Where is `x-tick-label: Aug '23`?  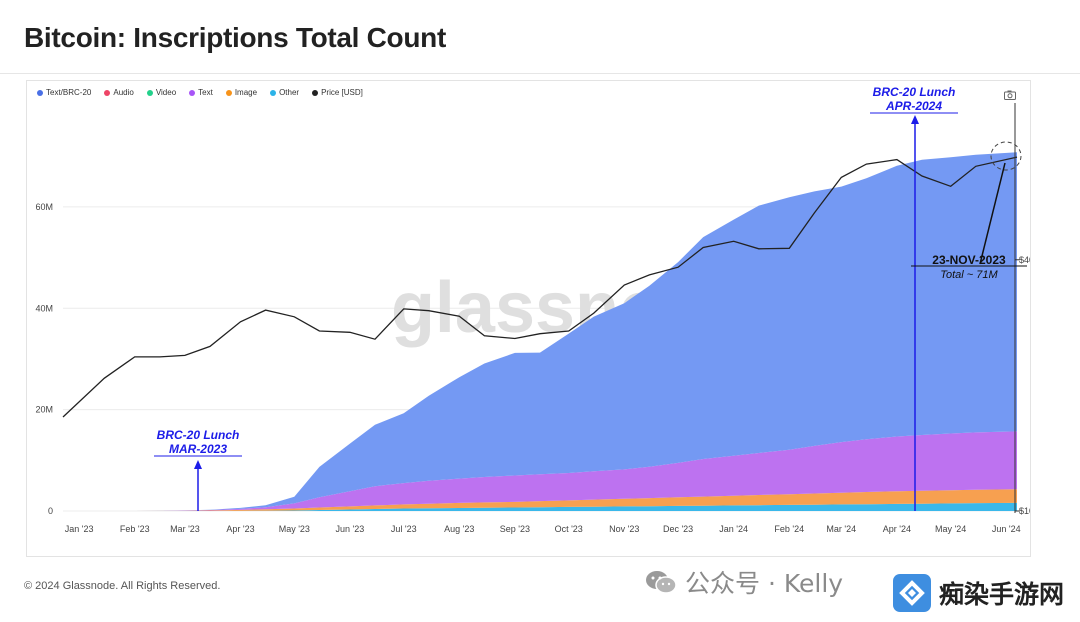
x-tick-label: Aug '23 is located at coordinates (459, 529).